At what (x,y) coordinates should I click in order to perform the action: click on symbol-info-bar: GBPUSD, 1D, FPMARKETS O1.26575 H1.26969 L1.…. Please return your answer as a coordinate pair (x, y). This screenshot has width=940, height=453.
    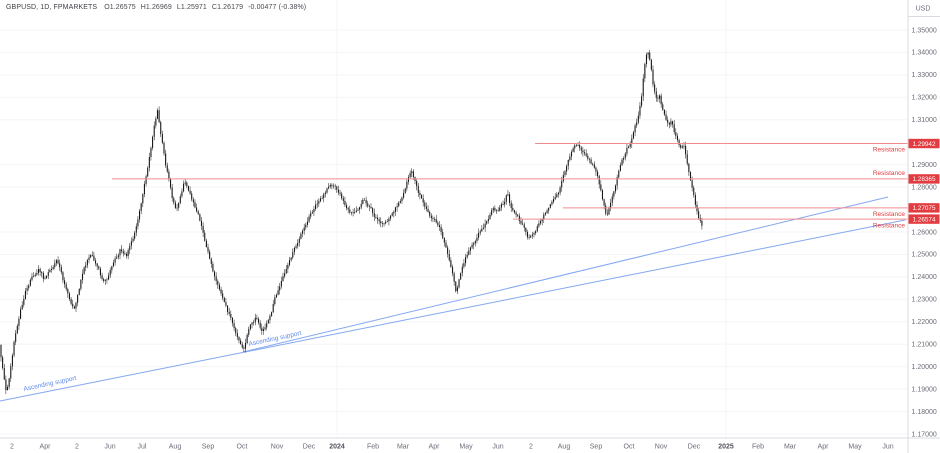
    Looking at the image, I should click on (158, 7).